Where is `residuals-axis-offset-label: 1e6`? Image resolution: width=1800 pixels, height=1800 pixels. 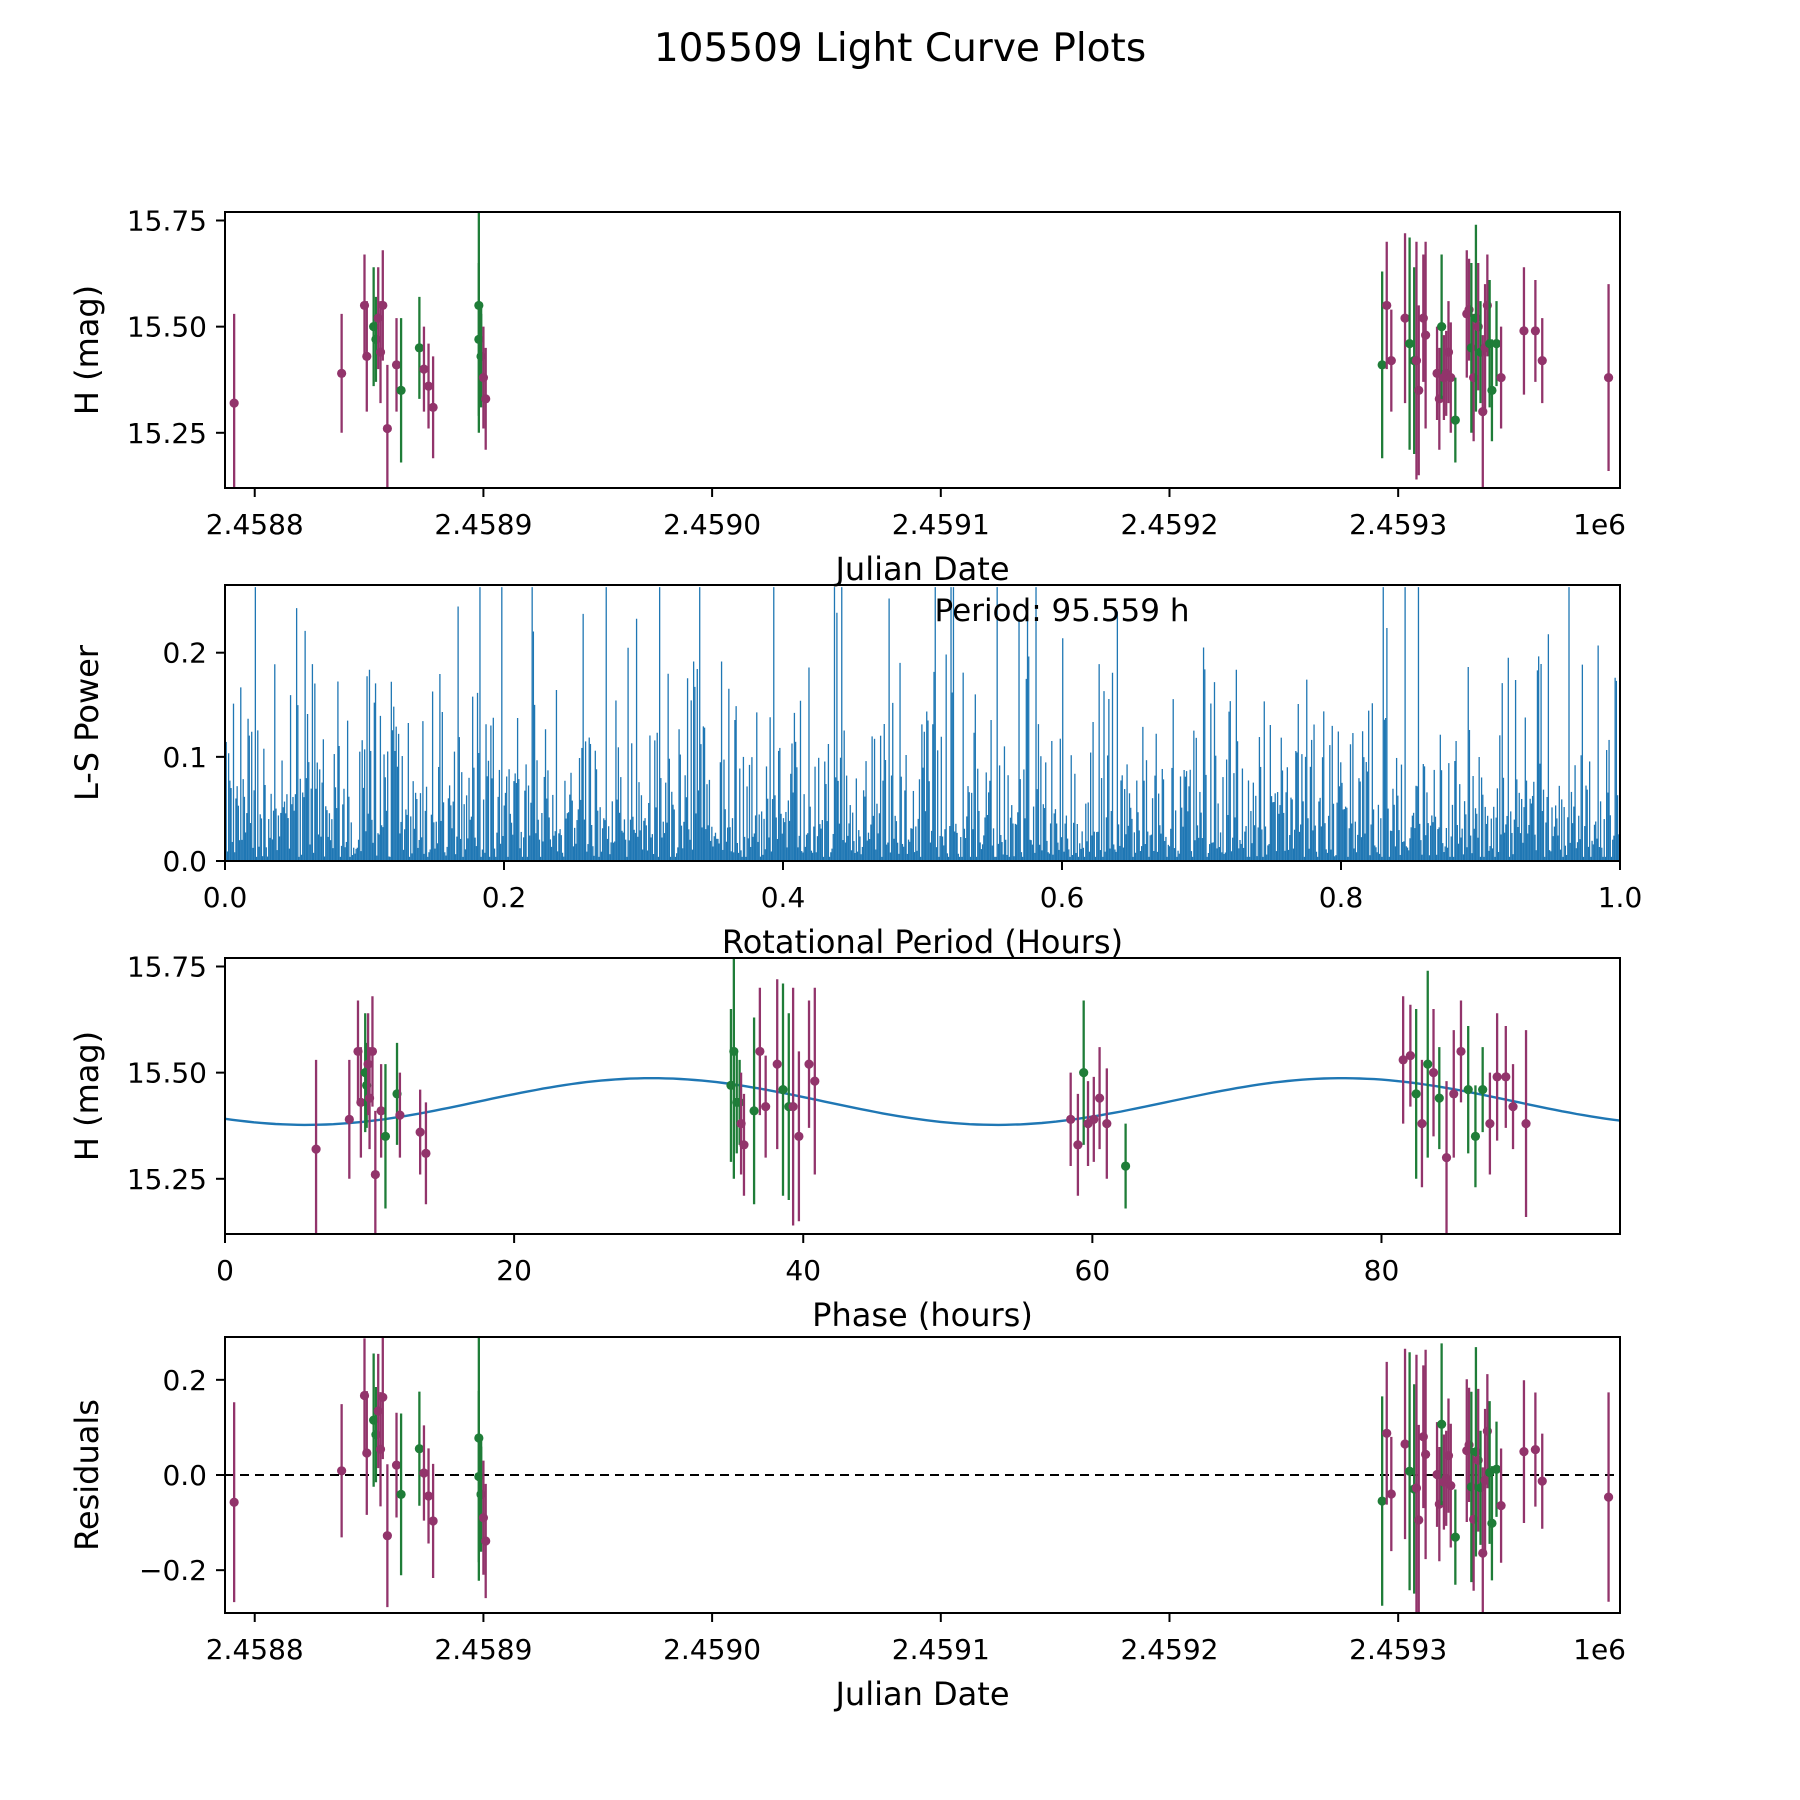
residuals-axis-offset-label: 1e6 is located at coordinates (1599, 1649).